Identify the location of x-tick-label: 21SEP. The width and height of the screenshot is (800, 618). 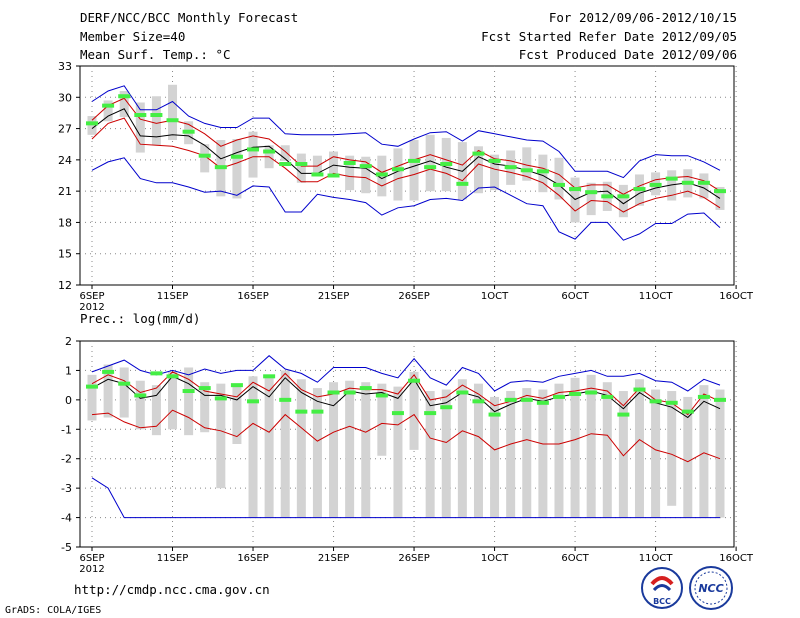
(333, 558).